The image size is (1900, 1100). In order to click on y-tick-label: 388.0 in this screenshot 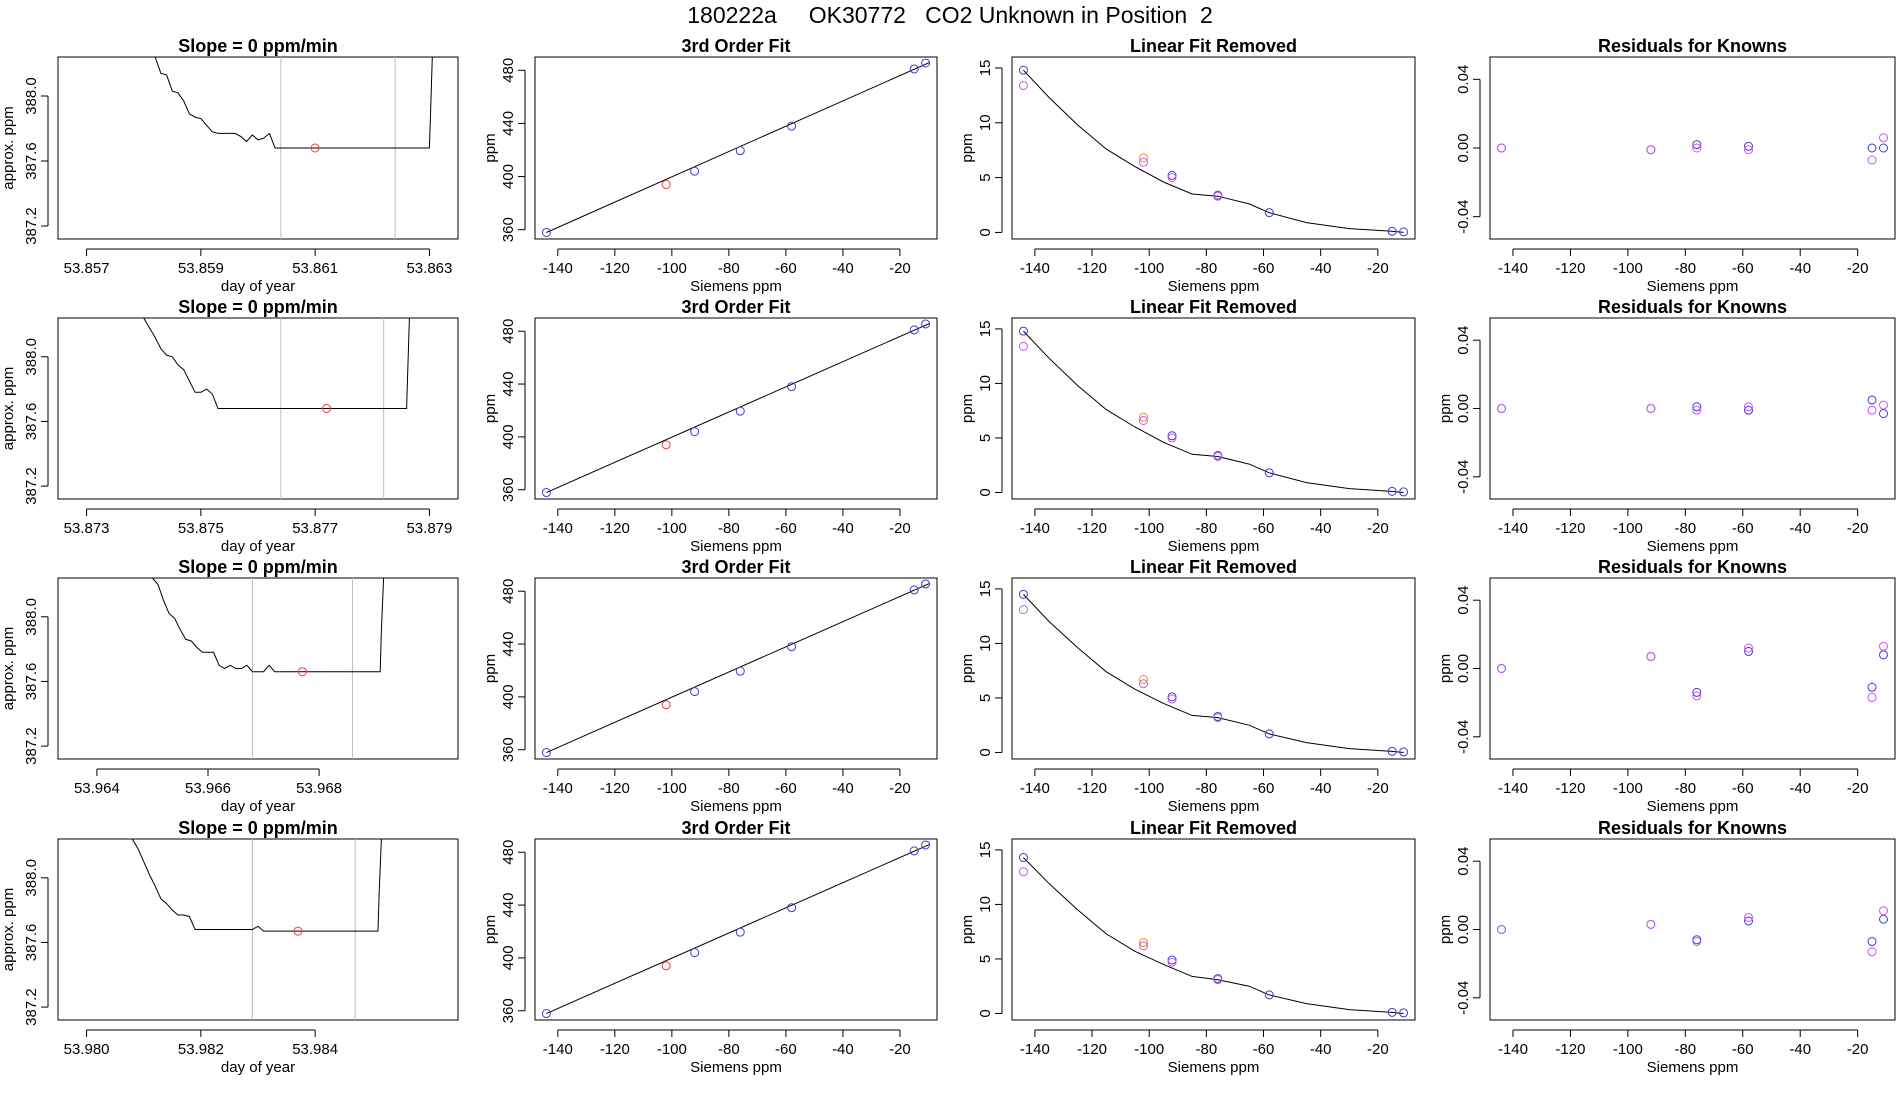, I will do `click(31, 357)`.